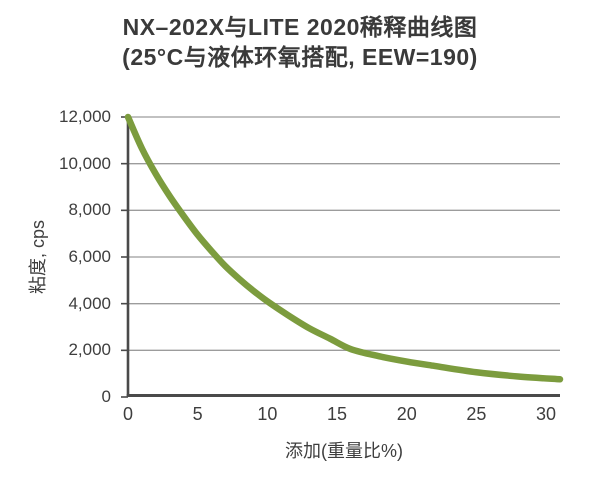 Image resolution: width=600 pixels, height=500 pixels. What do you see at coordinates (476, 414) in the screenshot?
I see `x-tick-label: 25` at bounding box center [476, 414].